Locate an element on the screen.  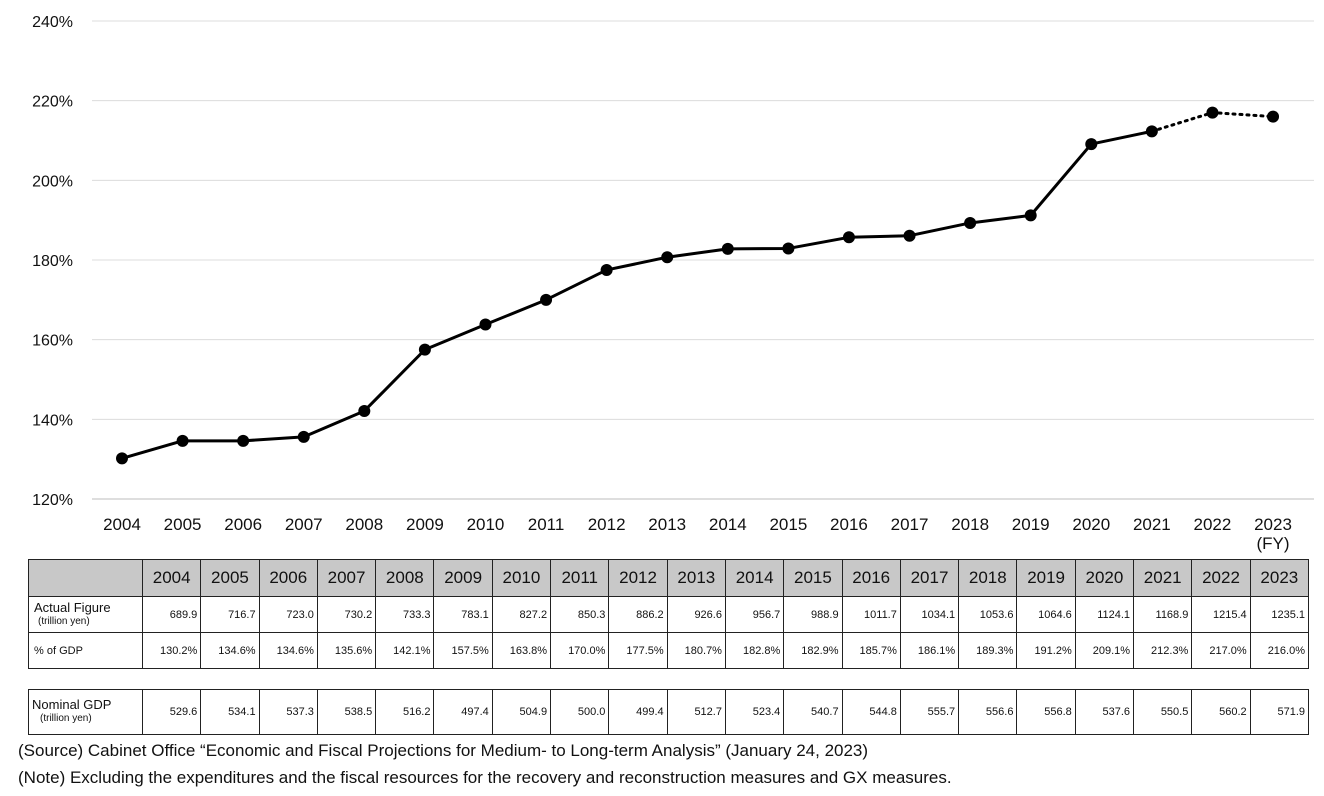
year-header-cell: 2016 is located at coordinates (871, 578).